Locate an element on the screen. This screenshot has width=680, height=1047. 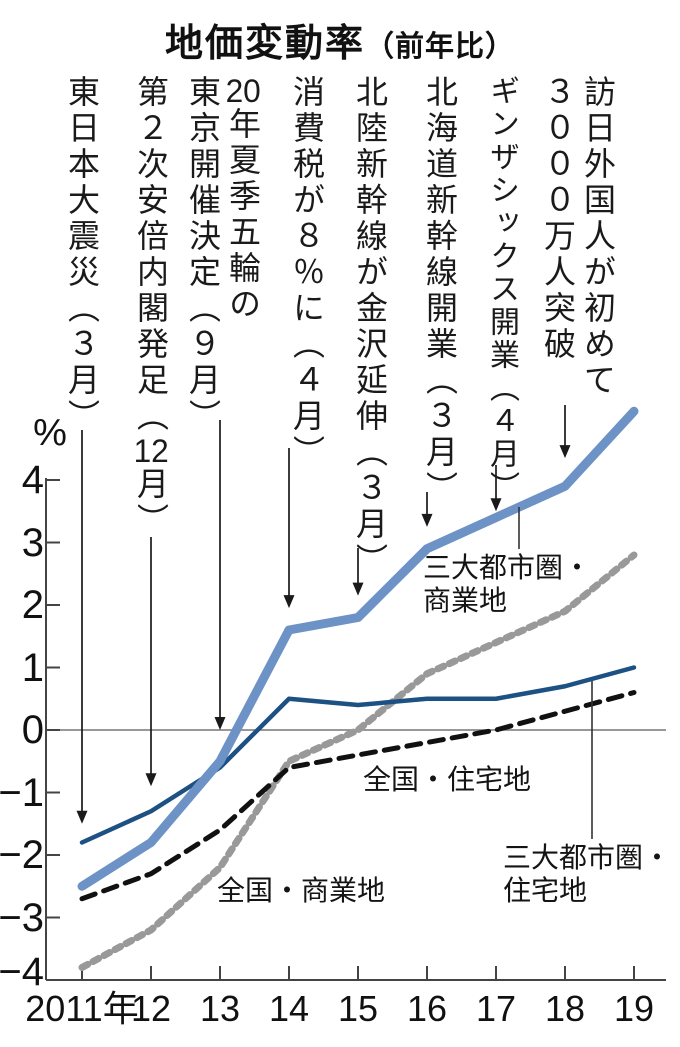
x-axis-tick-label: 19 is located at coordinates (634, 1008).